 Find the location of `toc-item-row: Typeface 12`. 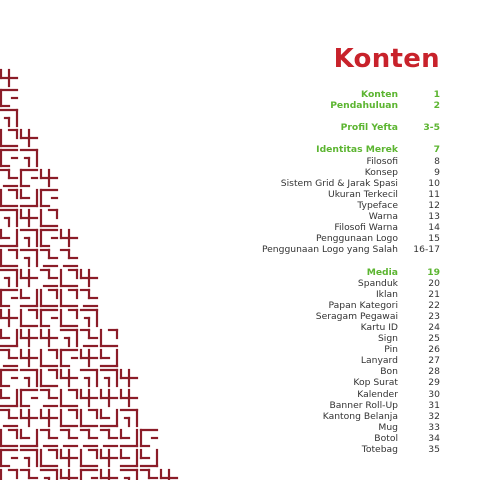

toc-item-row: Typeface 12 is located at coordinates (310, 205).